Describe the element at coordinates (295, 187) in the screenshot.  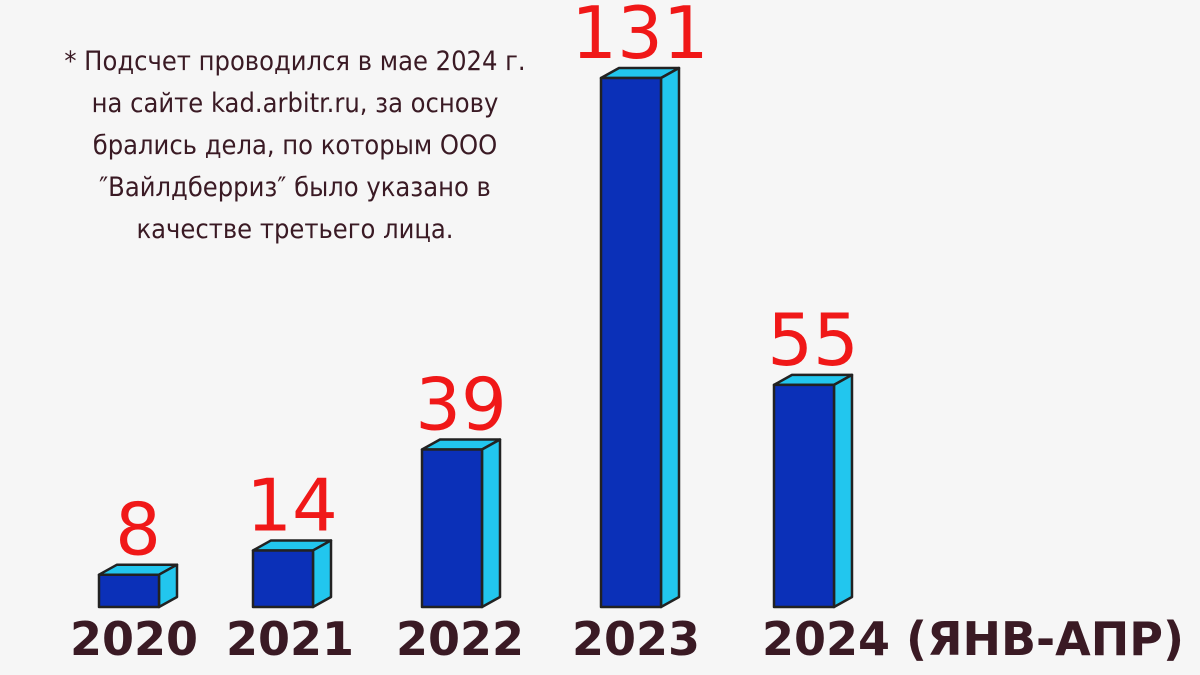
I see `note-line: ″Вайлдберриз″ было указано в` at that location.